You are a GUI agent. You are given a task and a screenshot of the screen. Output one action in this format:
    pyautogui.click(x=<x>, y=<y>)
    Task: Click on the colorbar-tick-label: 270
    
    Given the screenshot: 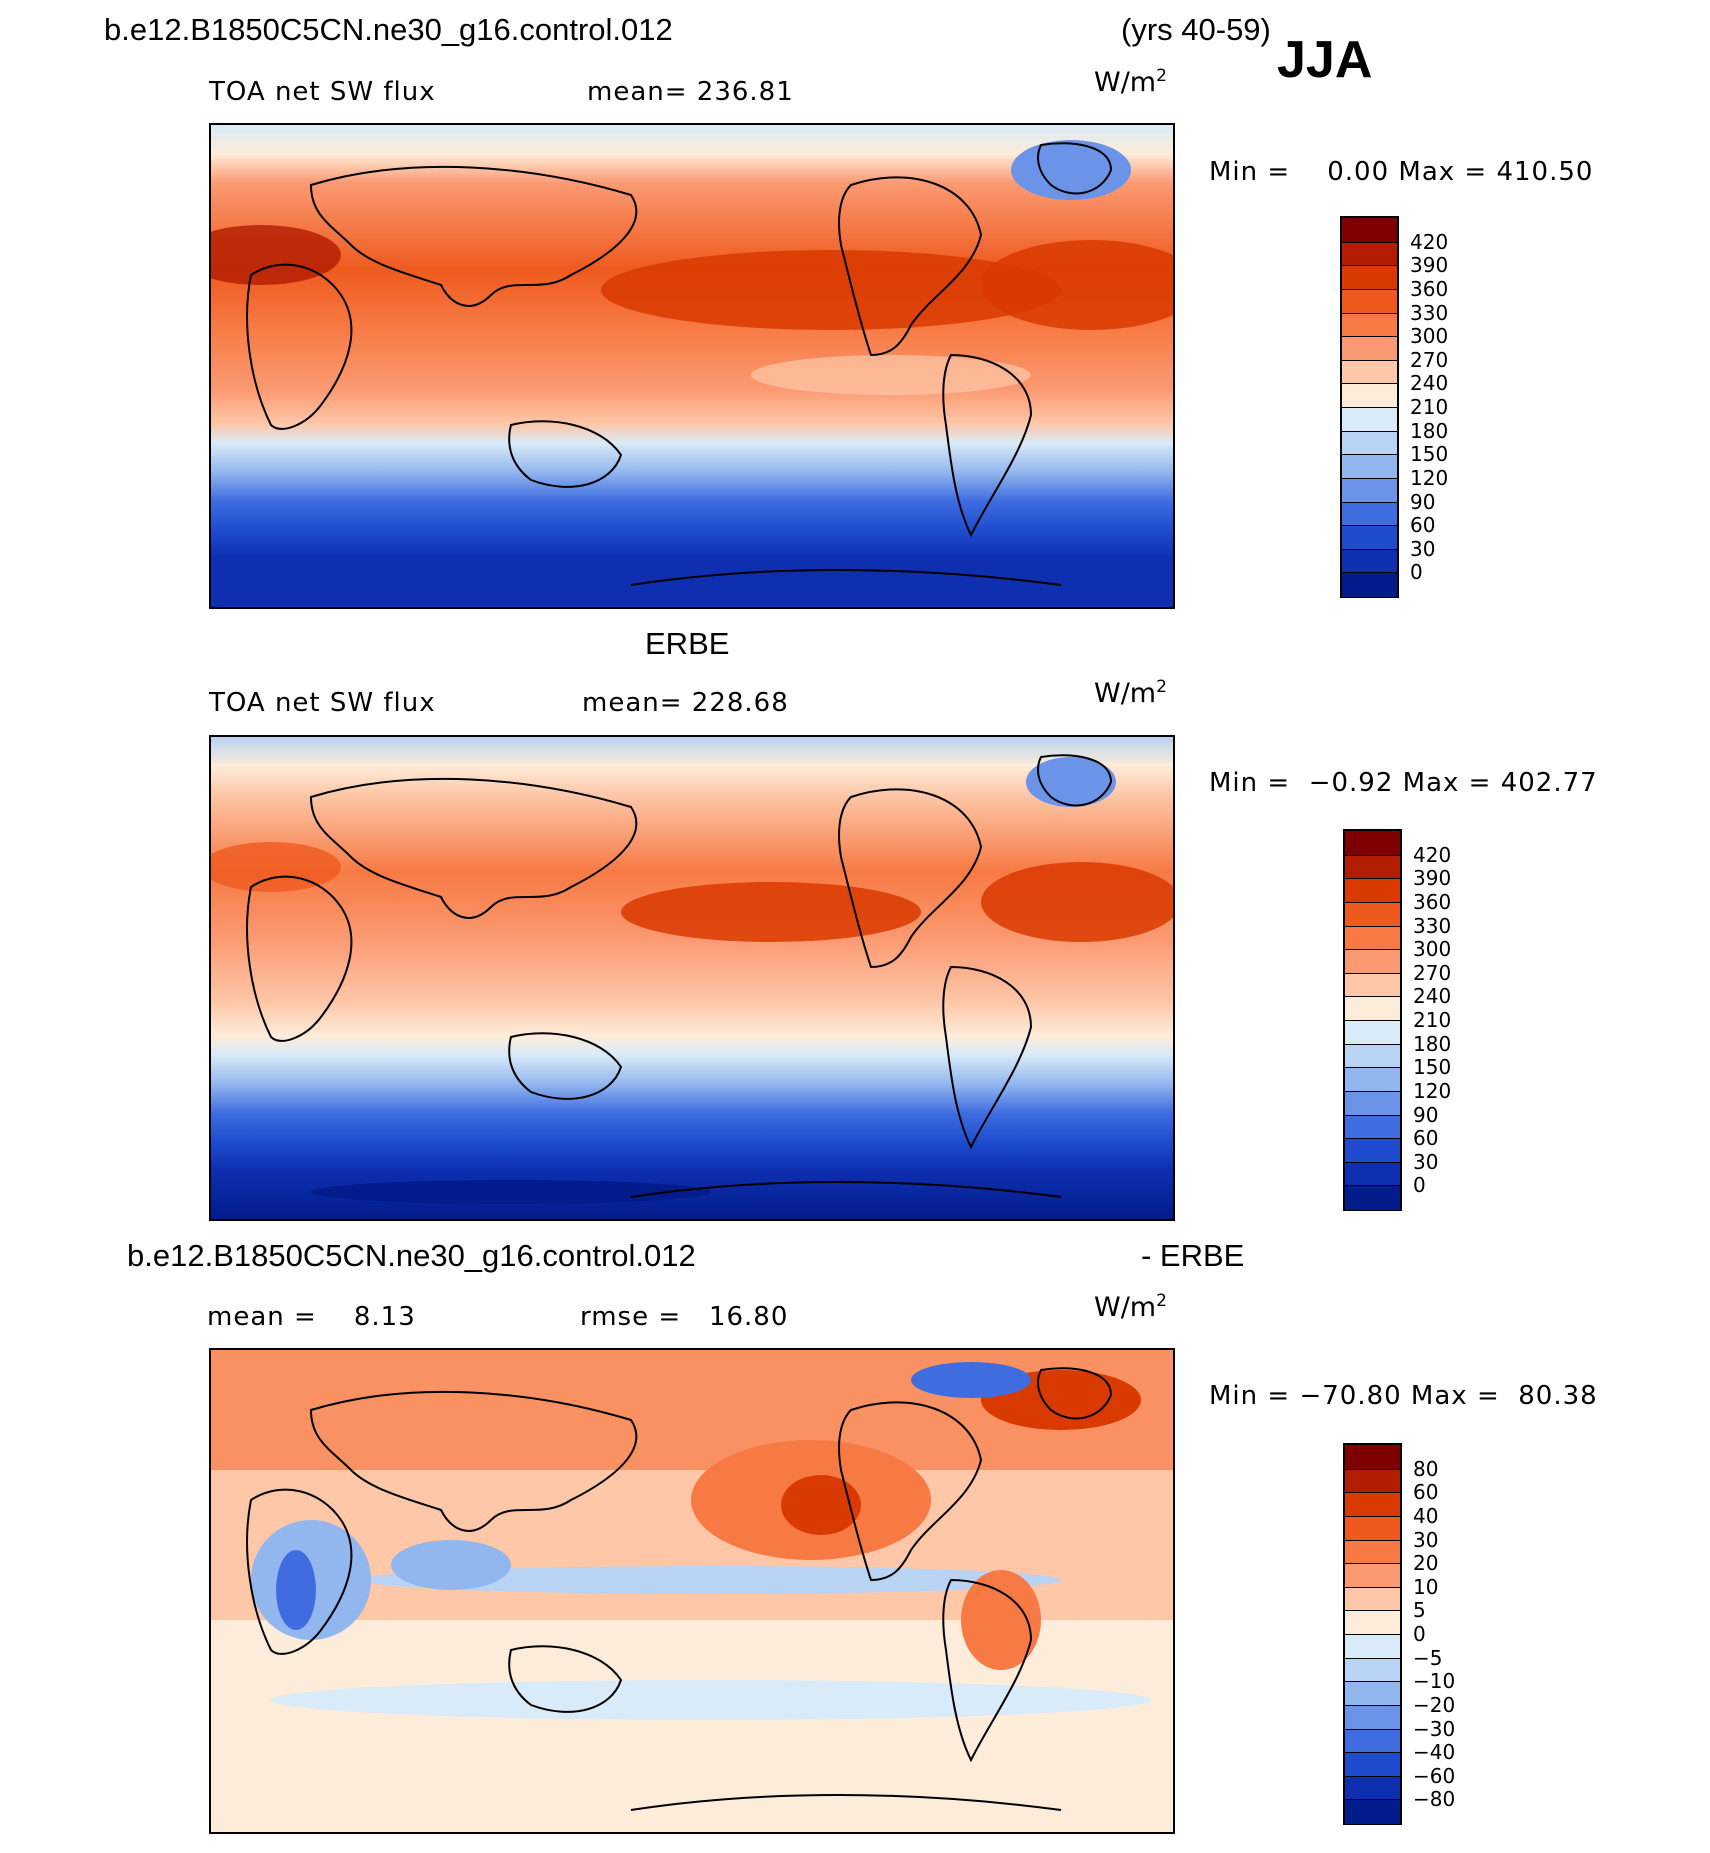 What is the action you would take?
    pyautogui.click(x=1432, y=972)
    